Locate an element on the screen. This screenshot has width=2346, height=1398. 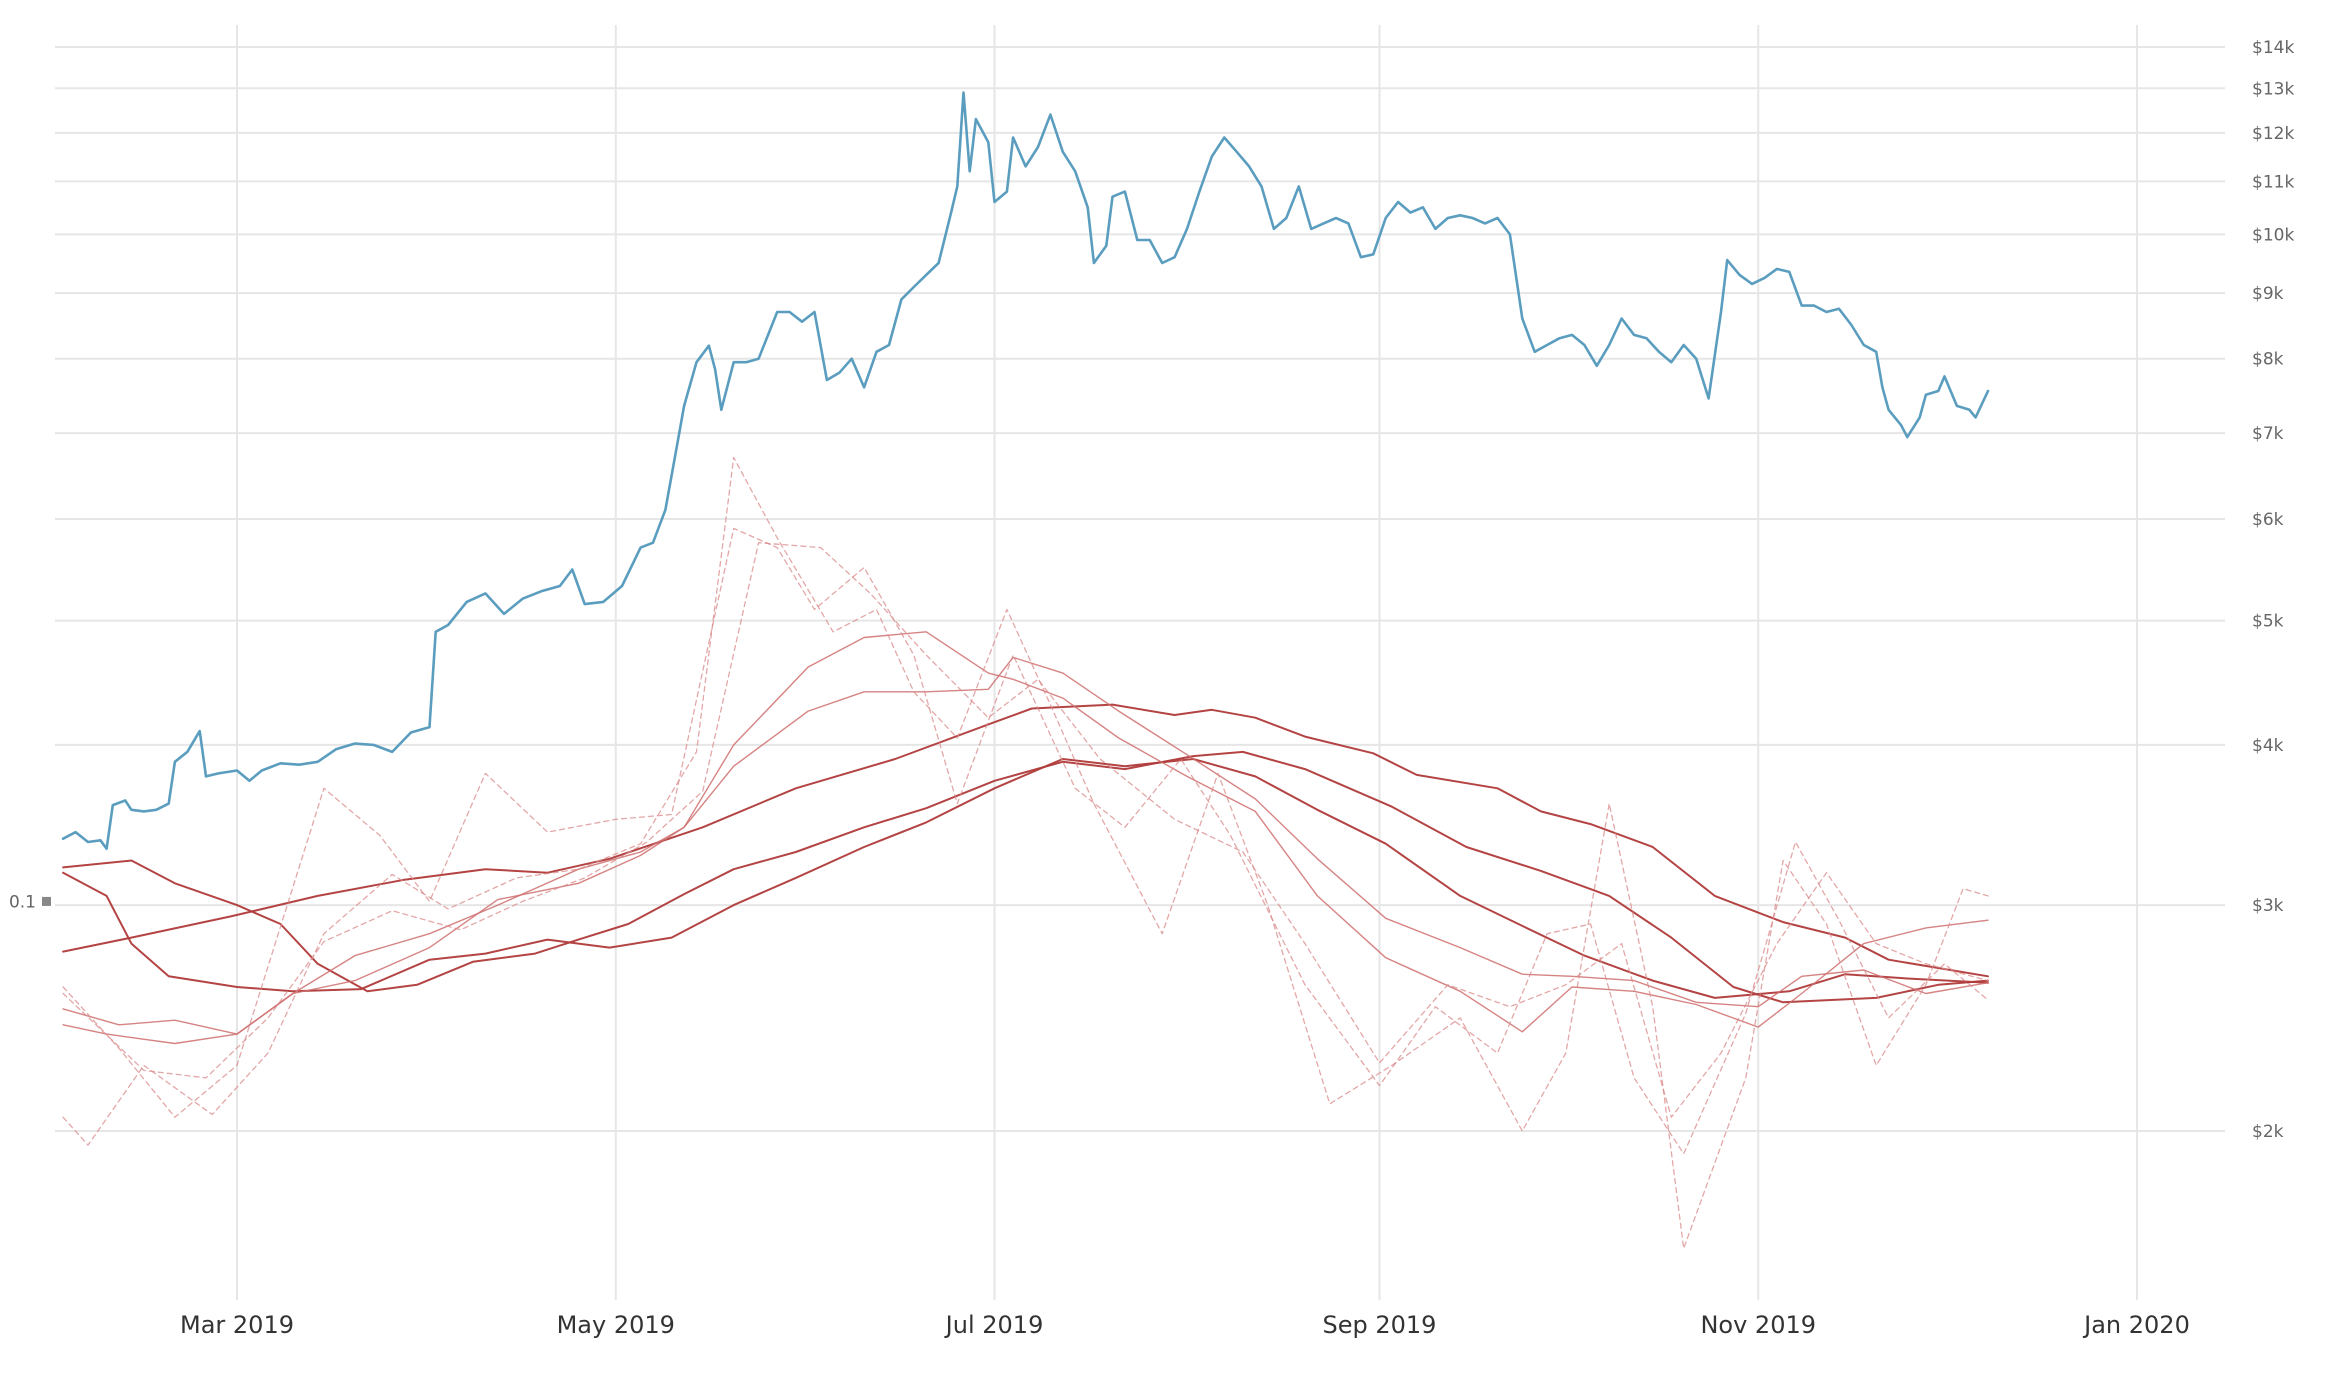
y-tick-label: $12k is located at coordinates (2273, 134).